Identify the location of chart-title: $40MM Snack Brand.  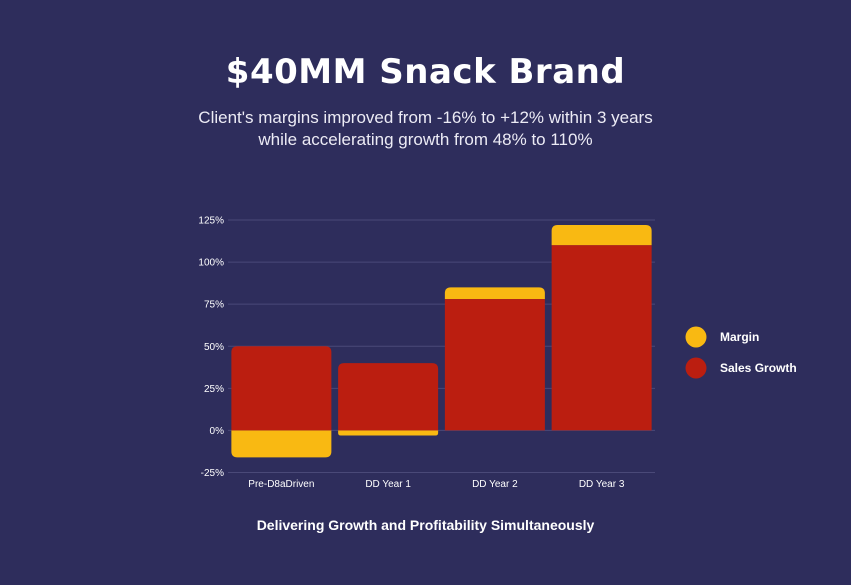
(425, 72).